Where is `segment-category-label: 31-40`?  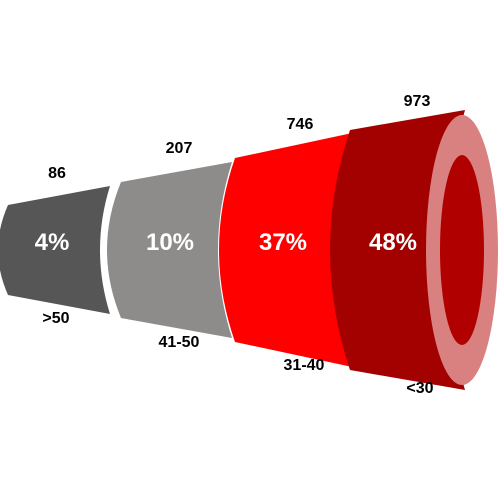 segment-category-label: 31-40 is located at coordinates (304, 365).